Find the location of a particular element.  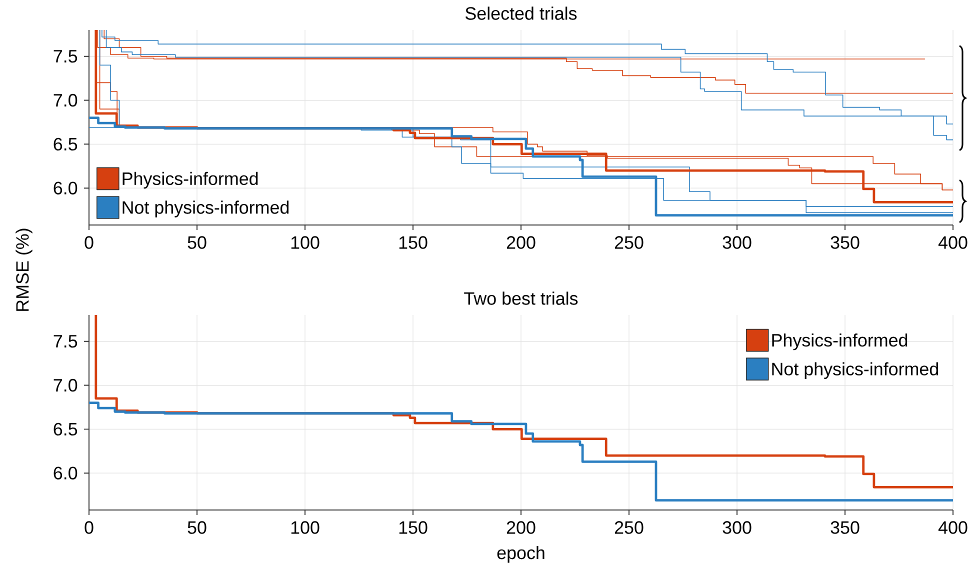

y-axis-title: RMSE (%) is located at coordinates (24, 269).